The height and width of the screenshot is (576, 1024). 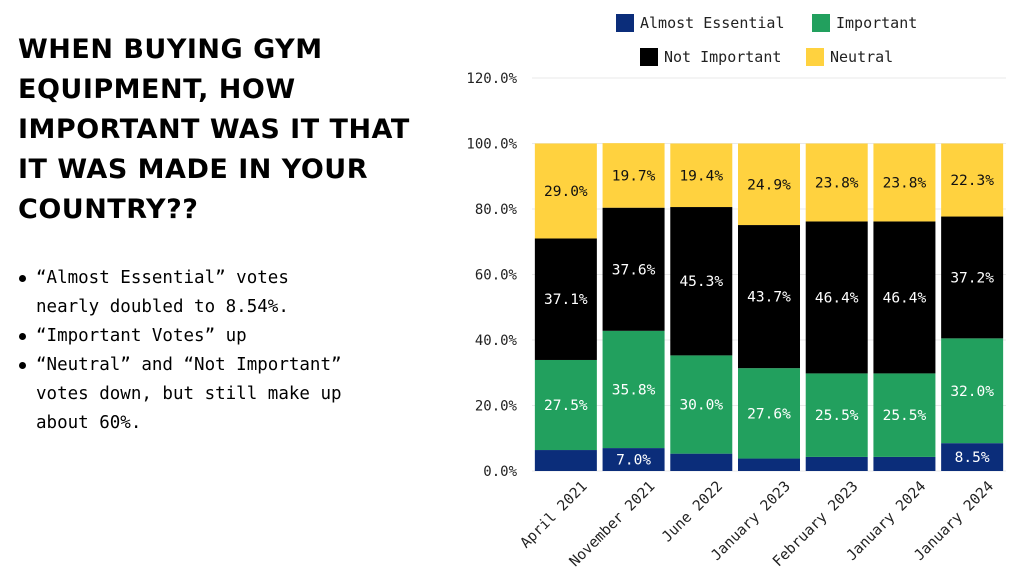 I want to click on summary-bullet: “Important Votes” up, so click(x=183, y=336).